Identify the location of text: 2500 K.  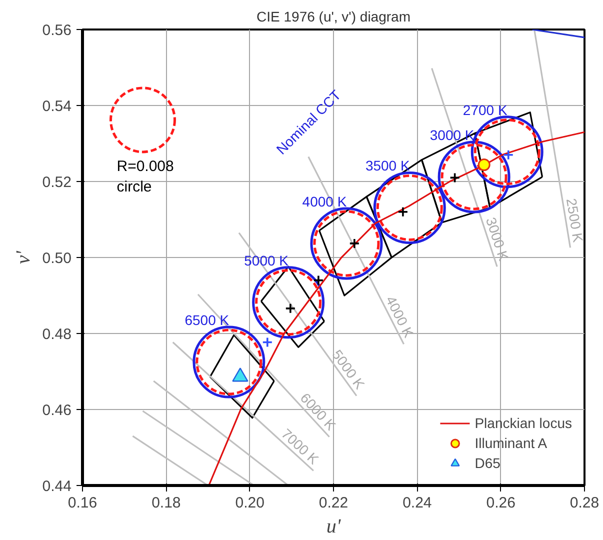
(575, 220).